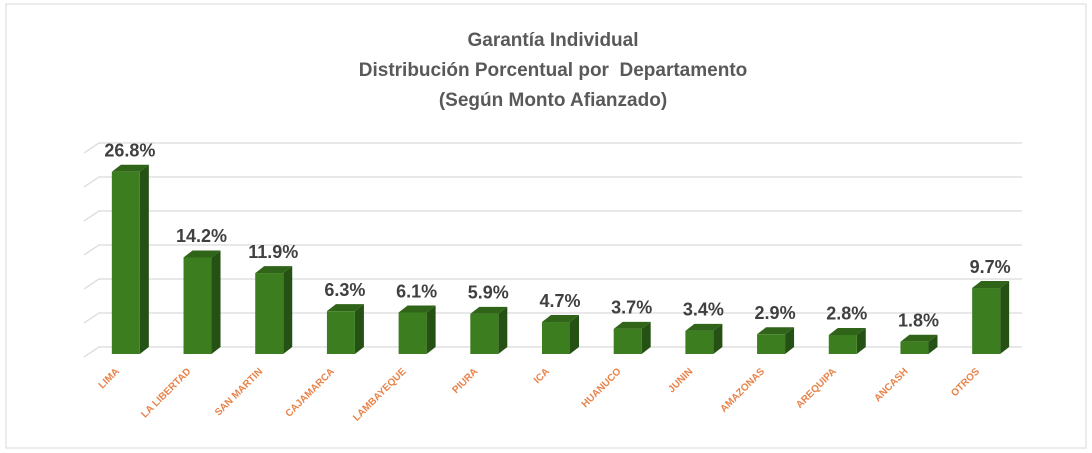 The height and width of the screenshot is (453, 1092). Describe the element at coordinates (703, 310) in the screenshot. I see `data-label: 3.4%` at that location.